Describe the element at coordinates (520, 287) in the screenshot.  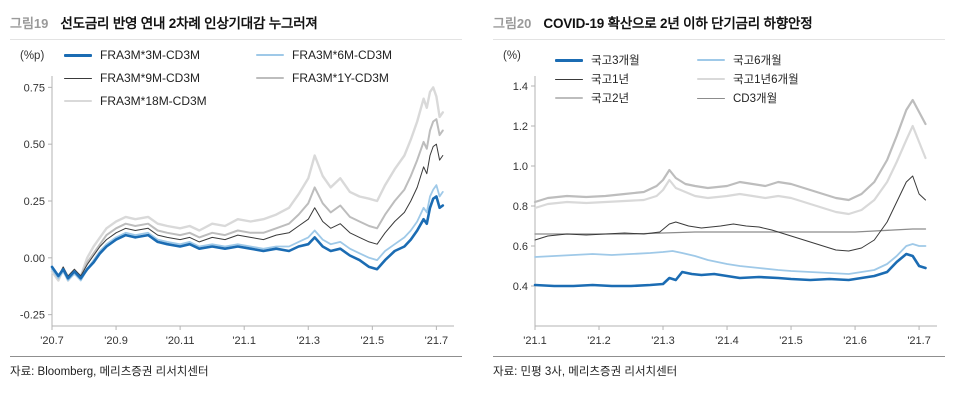
I see `y-tick-label: 0.4` at that location.